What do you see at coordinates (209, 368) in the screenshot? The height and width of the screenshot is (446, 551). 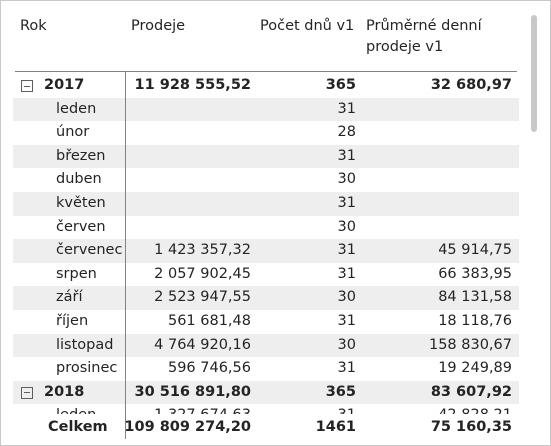 I see `sales-cell: 596 746,56` at bounding box center [209, 368].